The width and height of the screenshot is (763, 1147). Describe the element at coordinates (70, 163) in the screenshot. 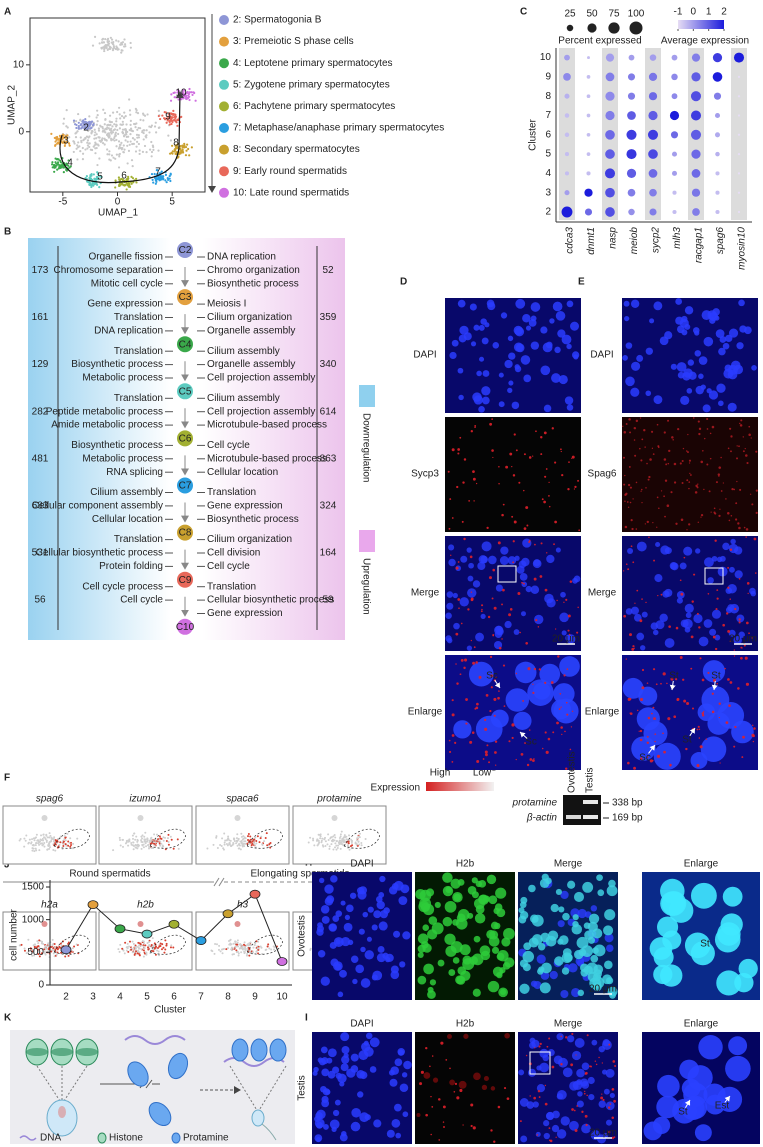

I see `cluster-label: 4` at that location.